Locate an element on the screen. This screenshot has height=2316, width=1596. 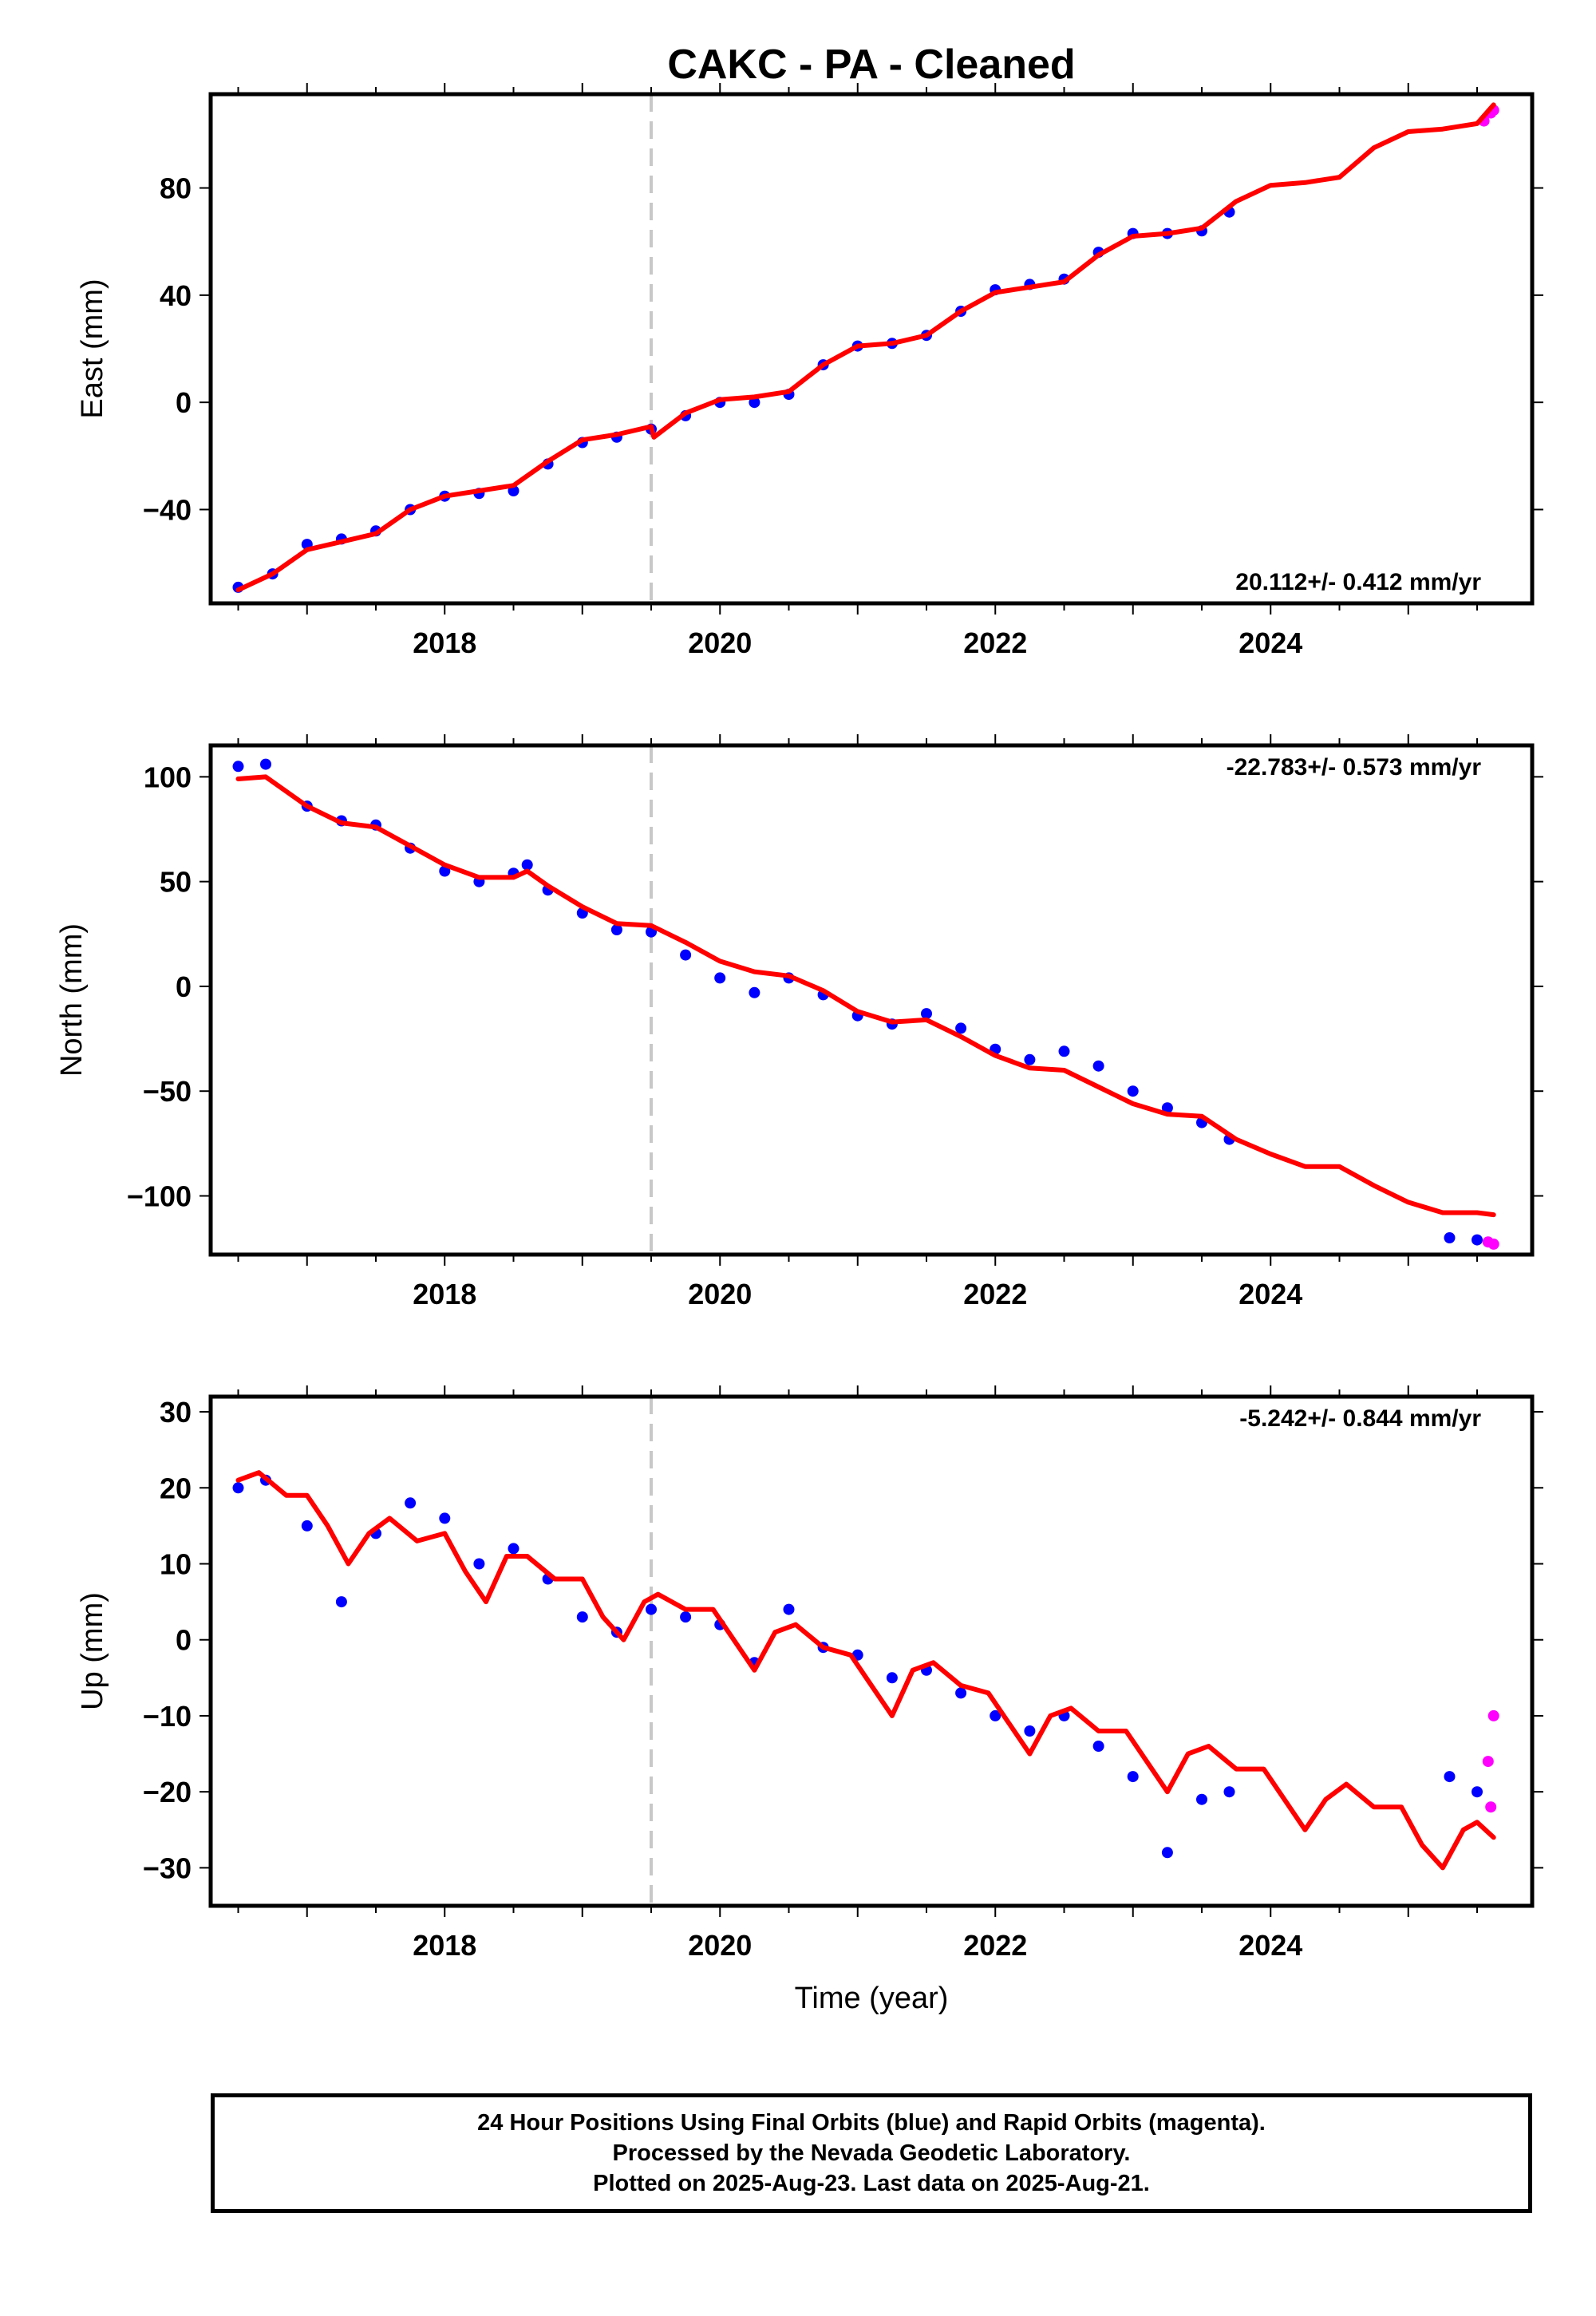
east-rate-label: 20.112+/- 0.412 mm/yr is located at coordinates (1358, 582).